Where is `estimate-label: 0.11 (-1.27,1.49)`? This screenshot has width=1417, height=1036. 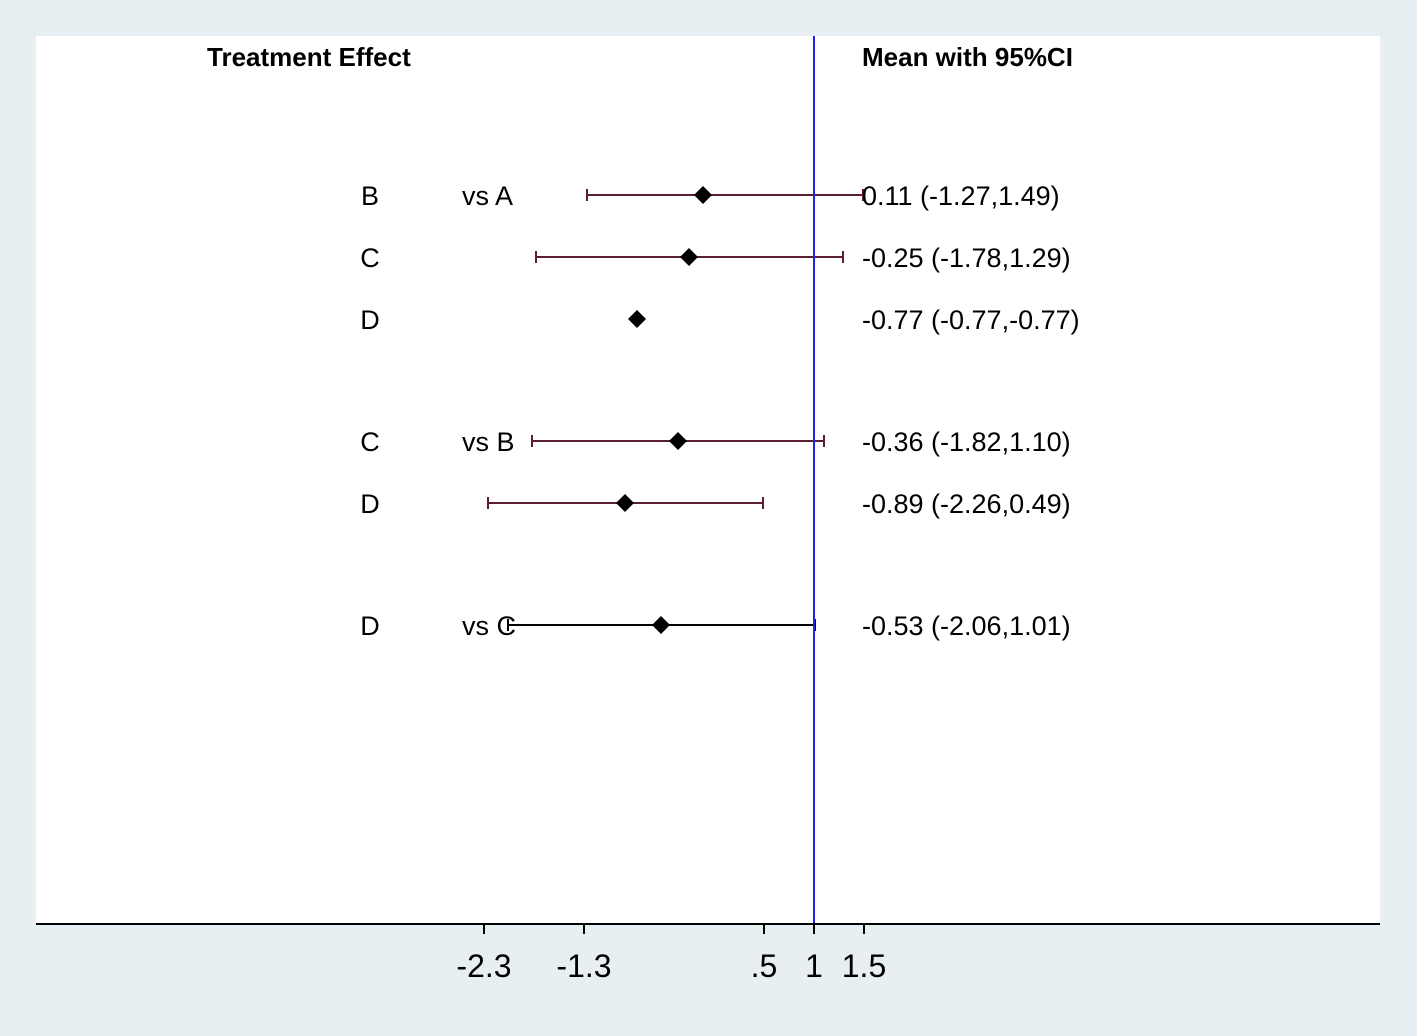 estimate-label: 0.11 (-1.27,1.49) is located at coordinates (961, 196).